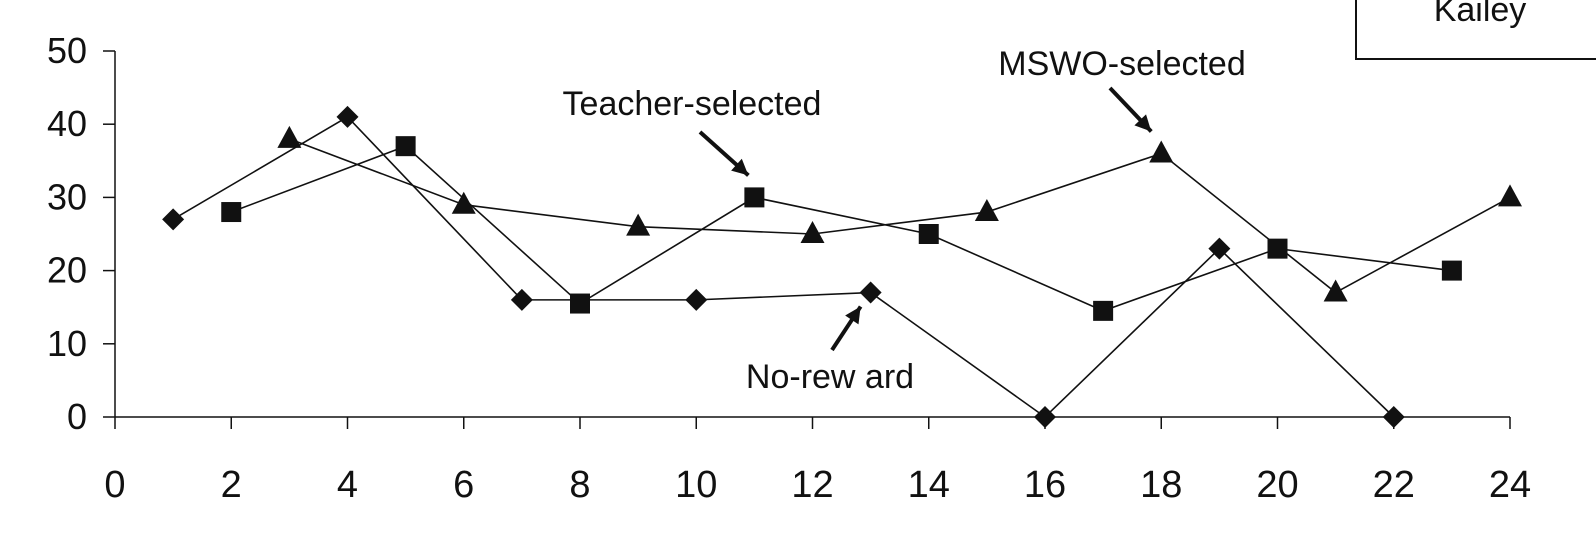 The image size is (1596, 552). I want to click on annotation-label: MSWO-selected, so click(1122, 64).